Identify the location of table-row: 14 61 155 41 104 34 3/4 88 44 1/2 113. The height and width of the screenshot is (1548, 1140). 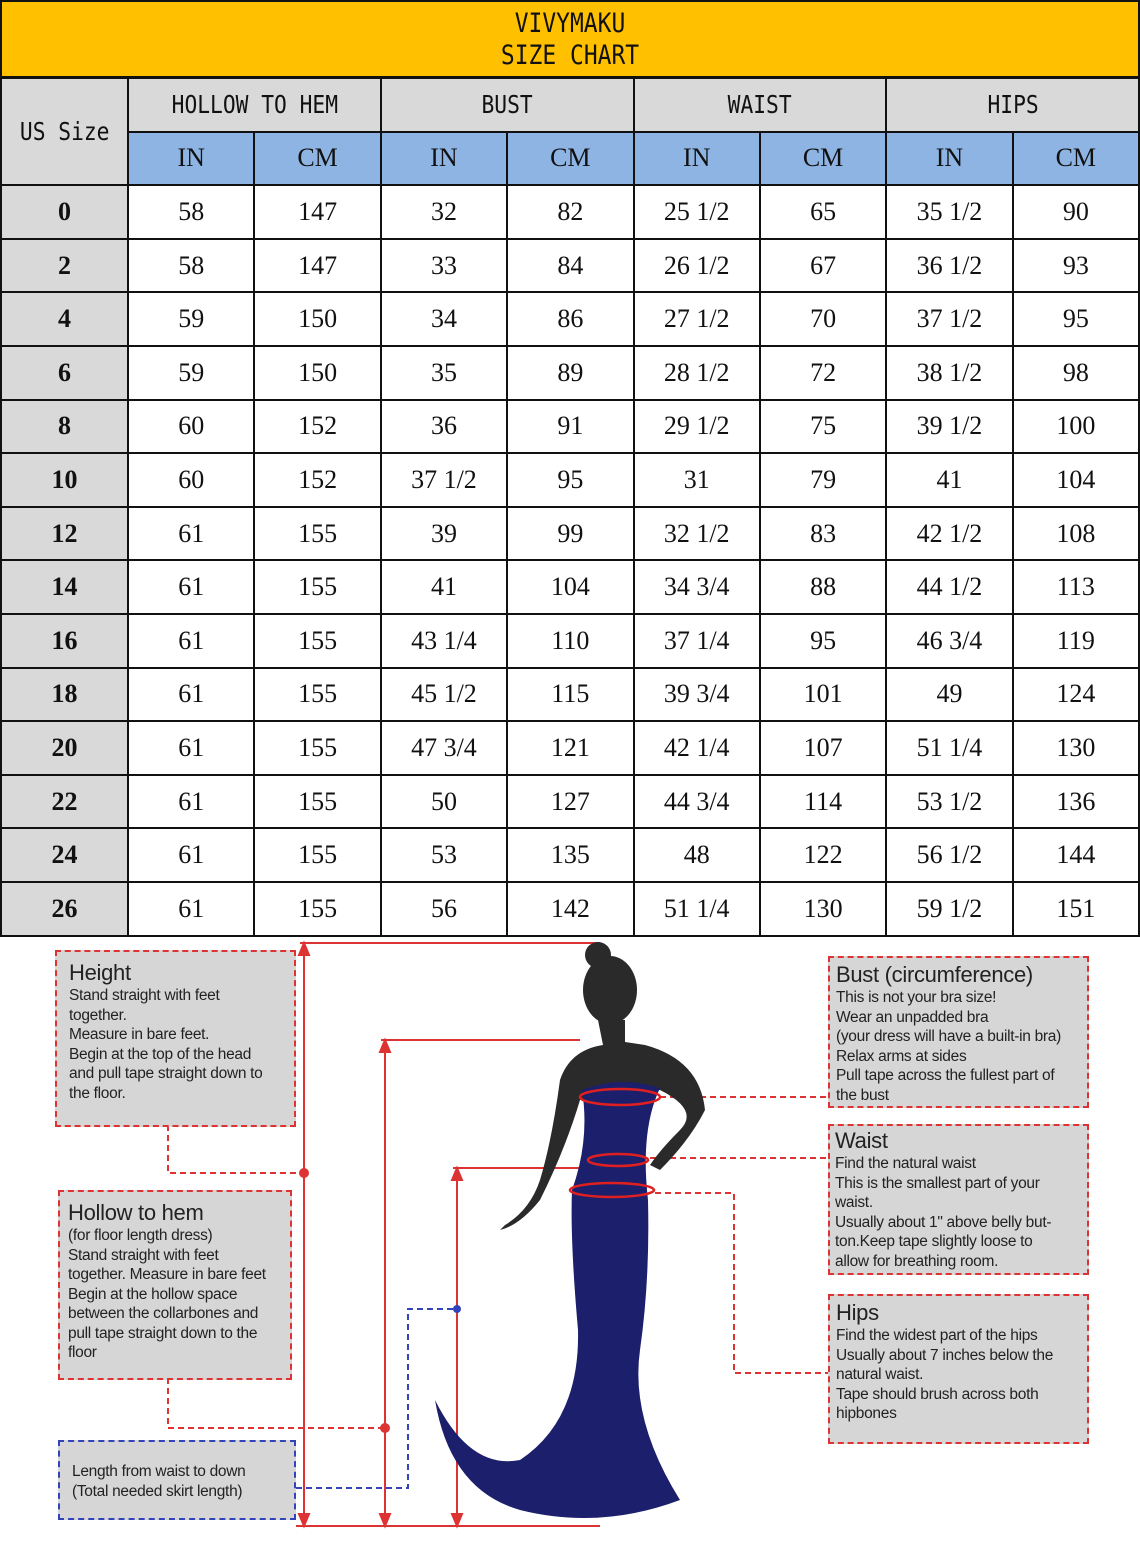
(570, 587).